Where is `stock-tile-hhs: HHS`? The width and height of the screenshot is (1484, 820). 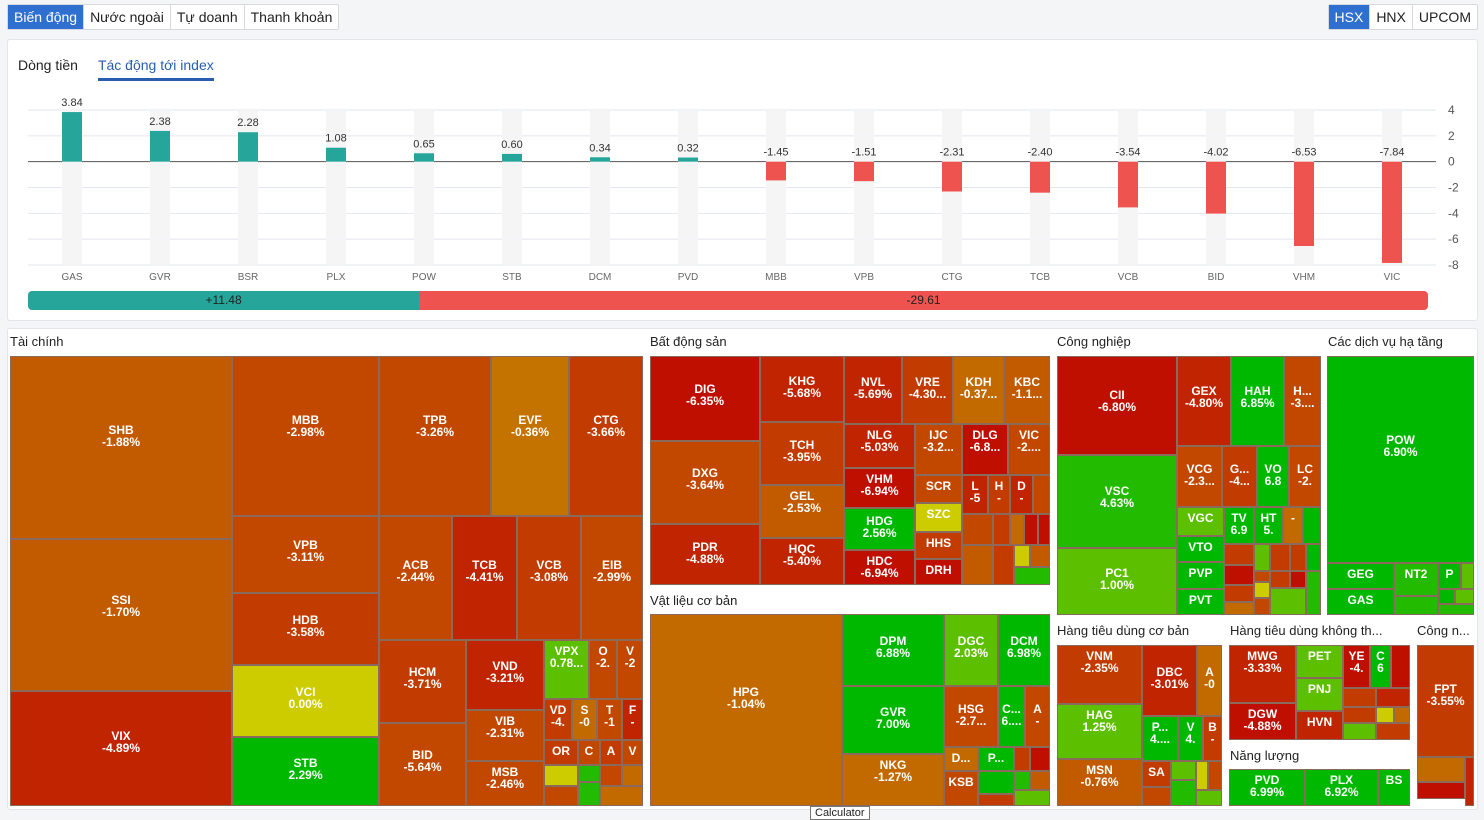 stock-tile-hhs: HHS is located at coordinates (938, 545).